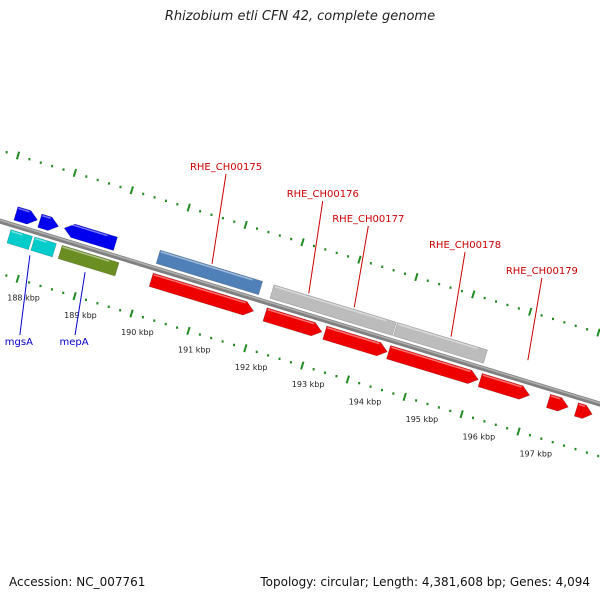  What do you see at coordinates (251, 367) in the screenshot?
I see `scale-tick-label: 192 kbp` at bounding box center [251, 367].